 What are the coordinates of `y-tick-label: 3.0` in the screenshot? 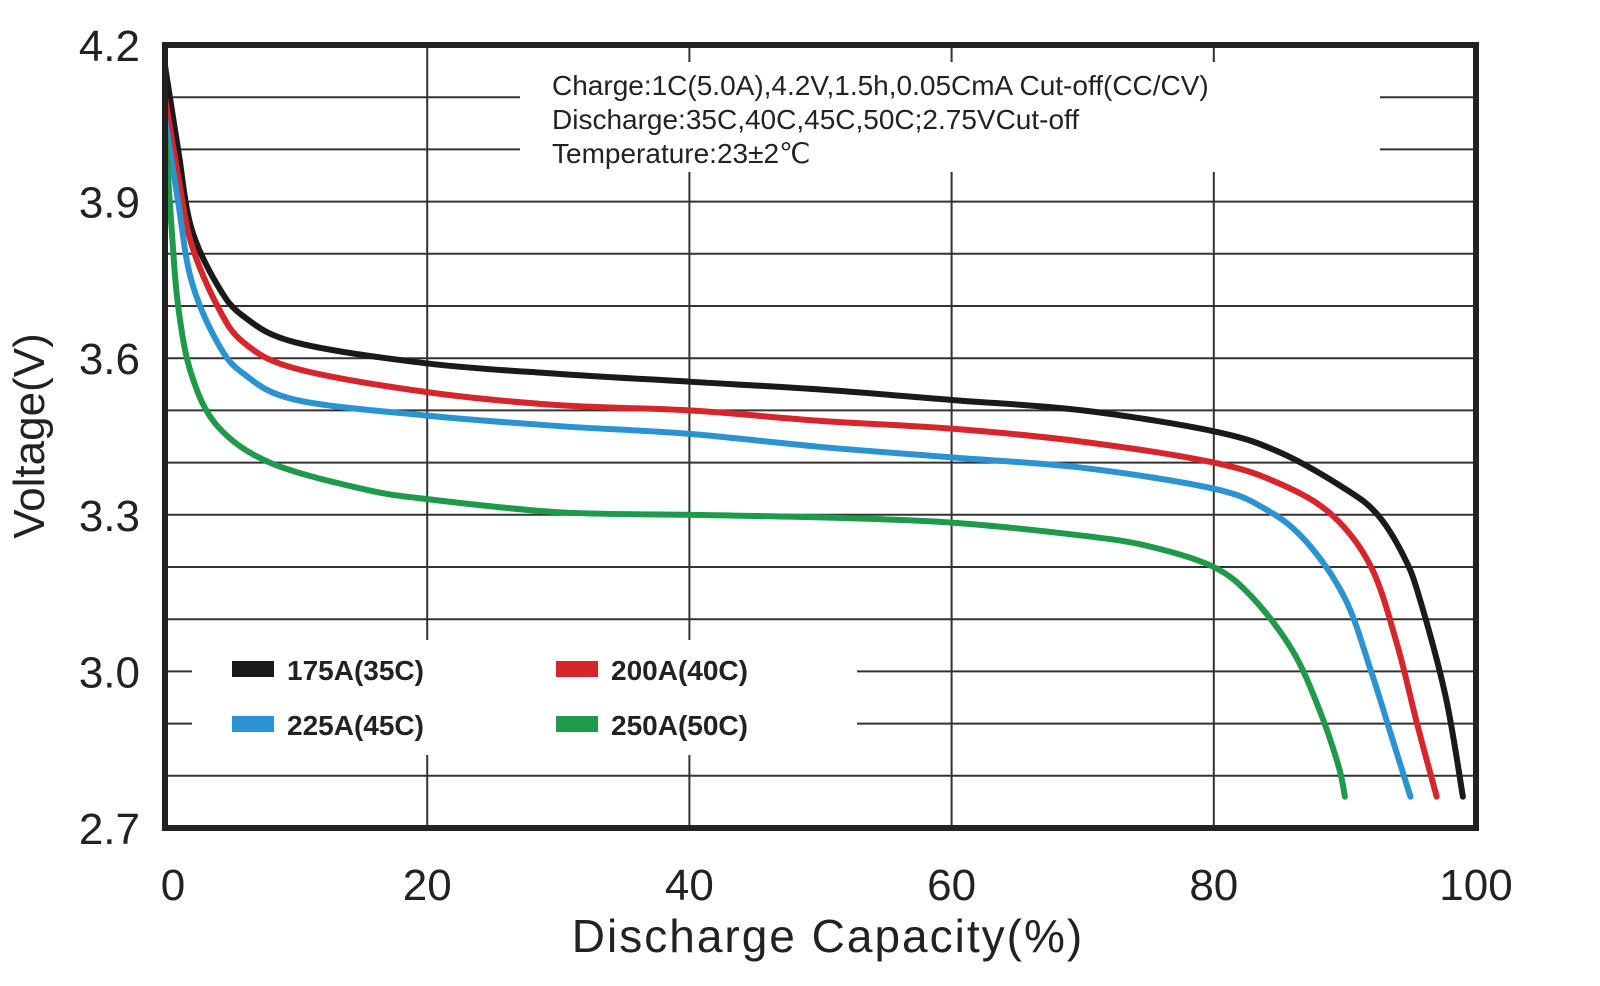 It's located at (109, 672).